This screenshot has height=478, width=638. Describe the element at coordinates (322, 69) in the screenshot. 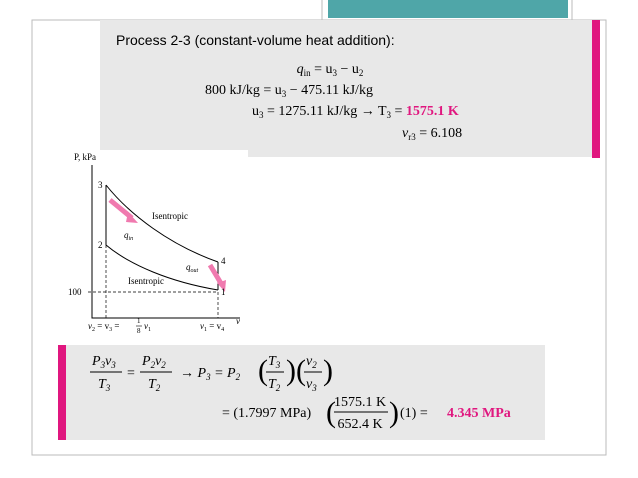

I see `text-part: = u` at that location.